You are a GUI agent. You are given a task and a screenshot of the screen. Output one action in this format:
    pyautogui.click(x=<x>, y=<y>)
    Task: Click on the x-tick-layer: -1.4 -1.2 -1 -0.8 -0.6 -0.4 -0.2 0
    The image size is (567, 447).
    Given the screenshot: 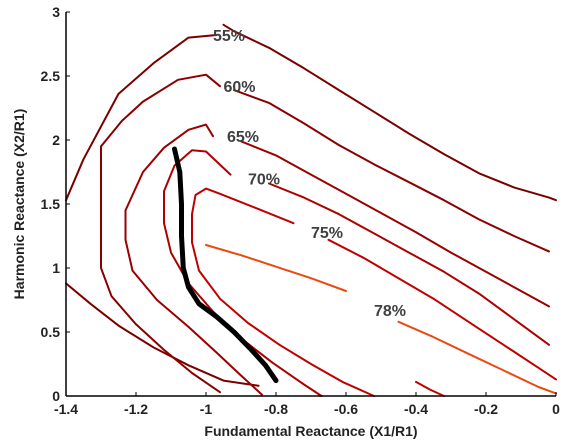 What is the action you would take?
    pyautogui.click(x=307, y=404)
    